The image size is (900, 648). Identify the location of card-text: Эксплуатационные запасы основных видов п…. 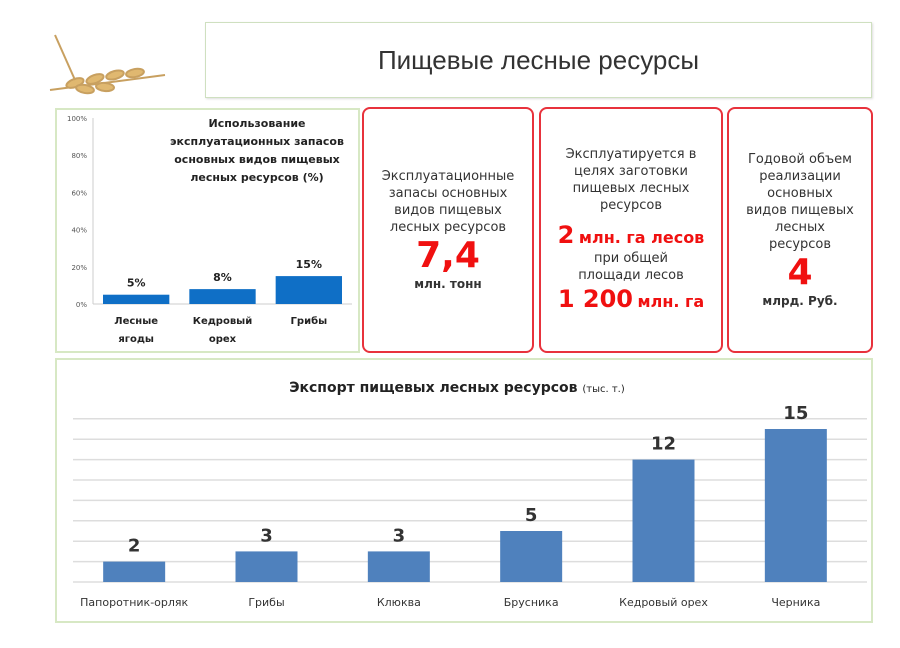
(448, 201).